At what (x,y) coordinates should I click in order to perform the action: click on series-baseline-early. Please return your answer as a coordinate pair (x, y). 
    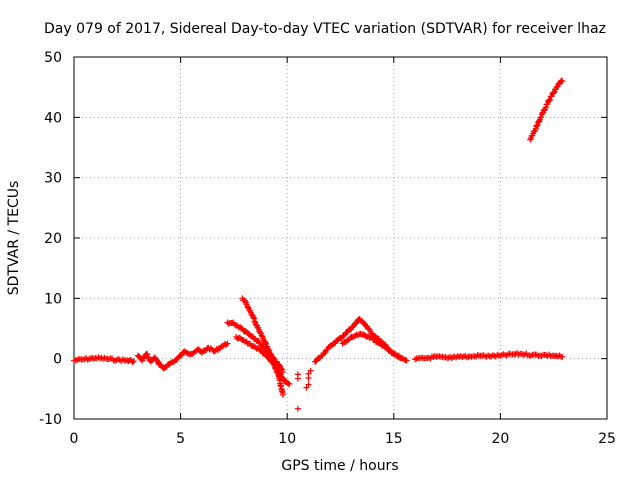
    Looking at the image, I should click on (104, 360).